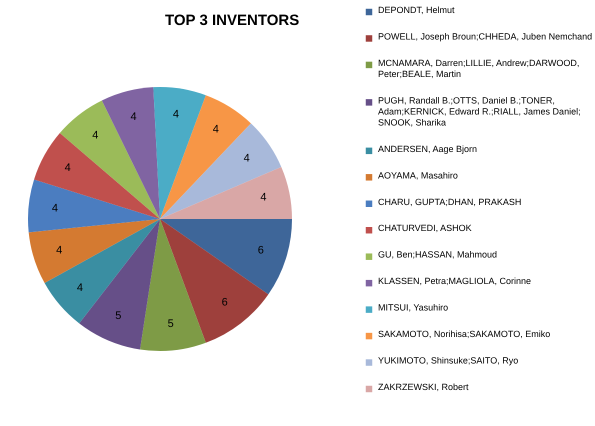  Describe the element at coordinates (479, 111) in the screenshot. I see `legend-label: PUGH, Randall B.;OTTS, Daniel B.;TONER, Adam;KERNICK, Edward R.;RIALL, James Daniel;SNOOK, Sharika` at that location.